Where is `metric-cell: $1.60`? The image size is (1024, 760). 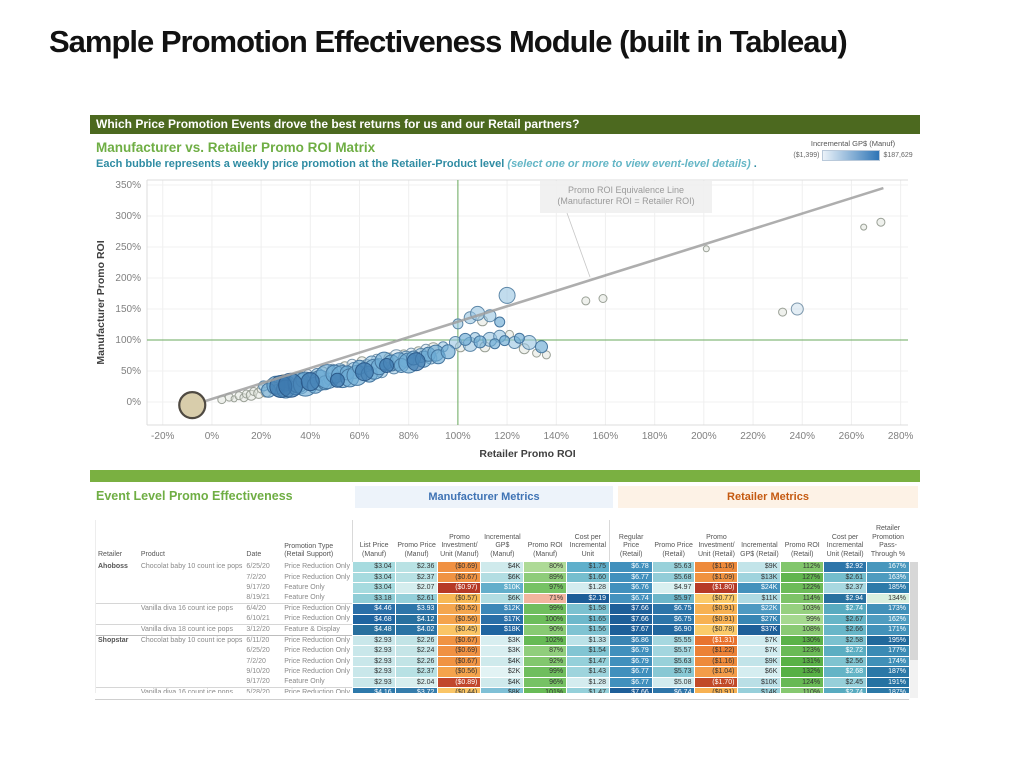 metric-cell: $1.60 is located at coordinates (588, 577).